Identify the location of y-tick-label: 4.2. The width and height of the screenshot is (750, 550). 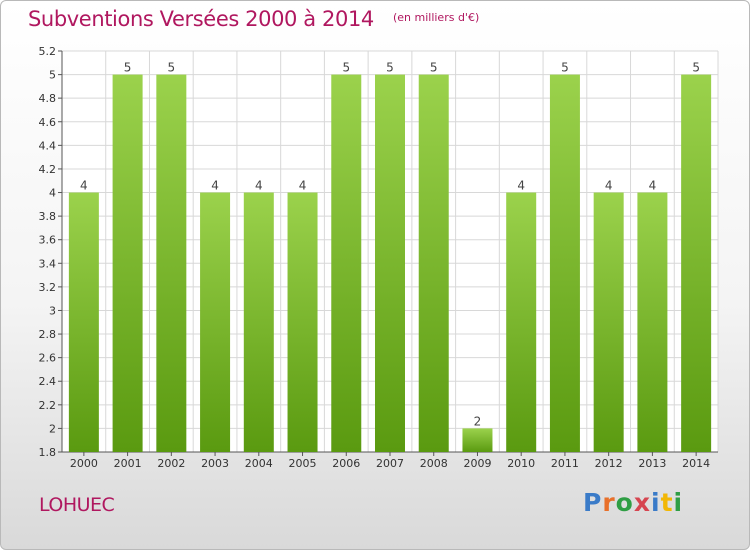
(48, 169).